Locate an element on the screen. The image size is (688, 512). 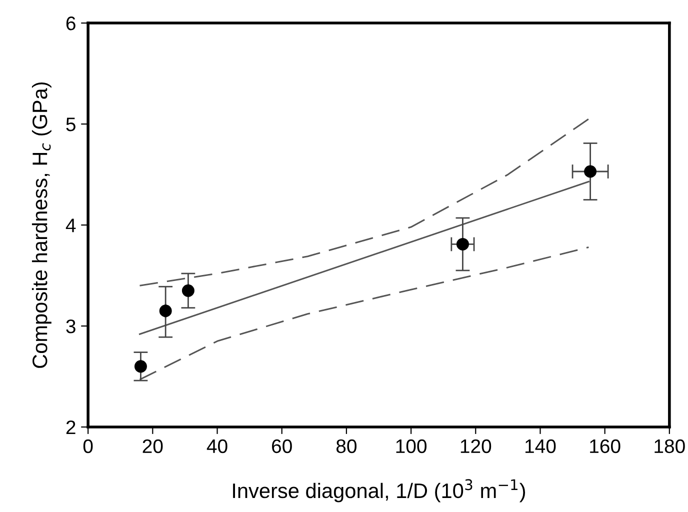
x-tick-label: 160 is located at coordinates (605, 446).